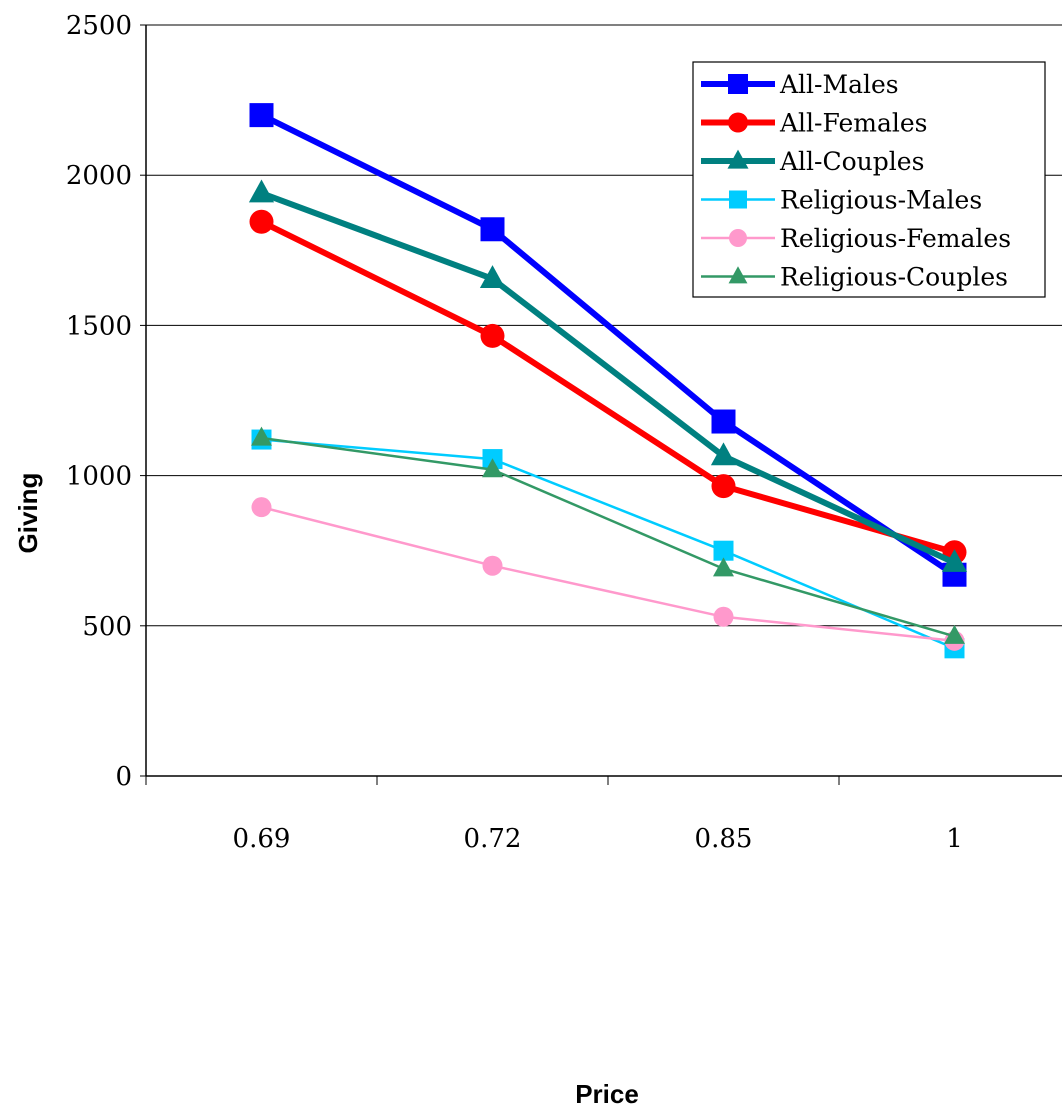 This screenshot has height=1118, width=1062. What do you see at coordinates (262, 839) in the screenshot?
I see `x-tick-label: 0.69` at bounding box center [262, 839].